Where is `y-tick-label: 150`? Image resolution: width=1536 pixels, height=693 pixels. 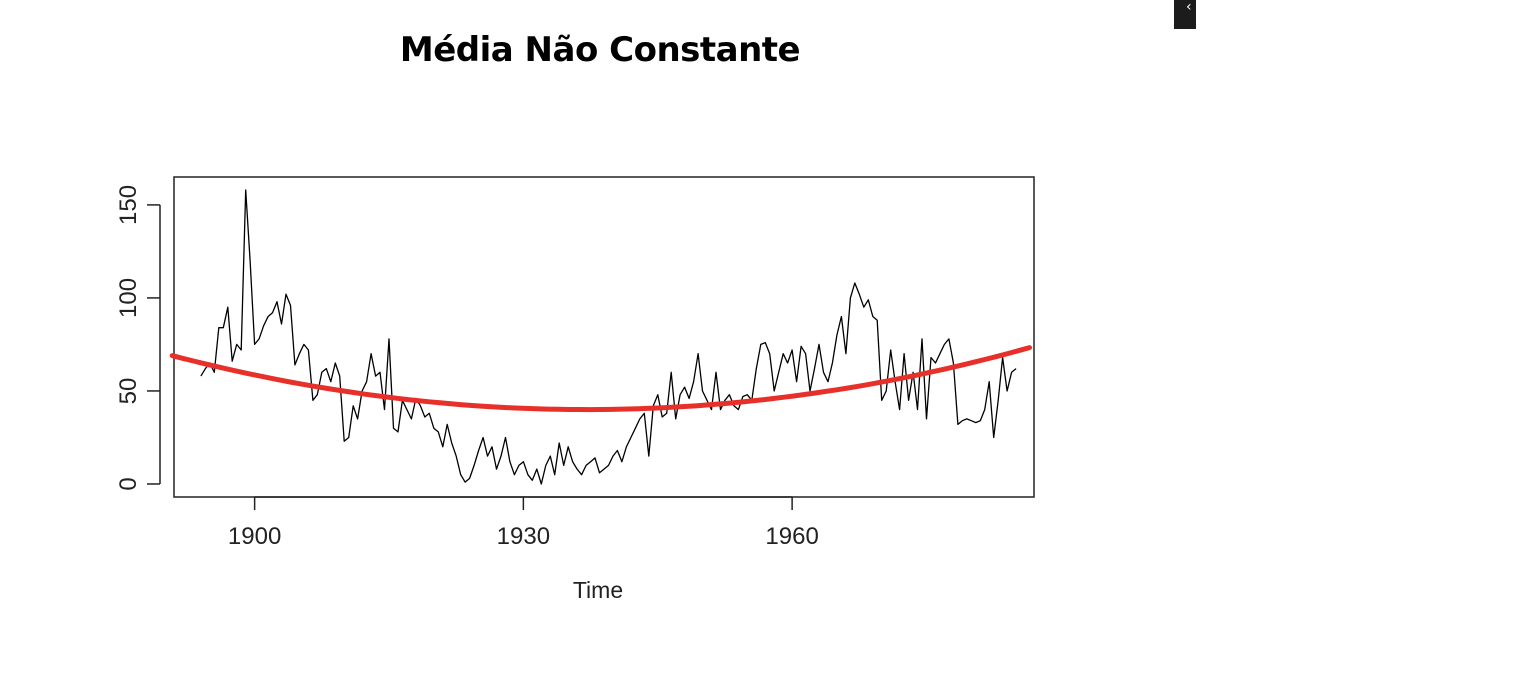
y-tick-label: 150 is located at coordinates (128, 205).